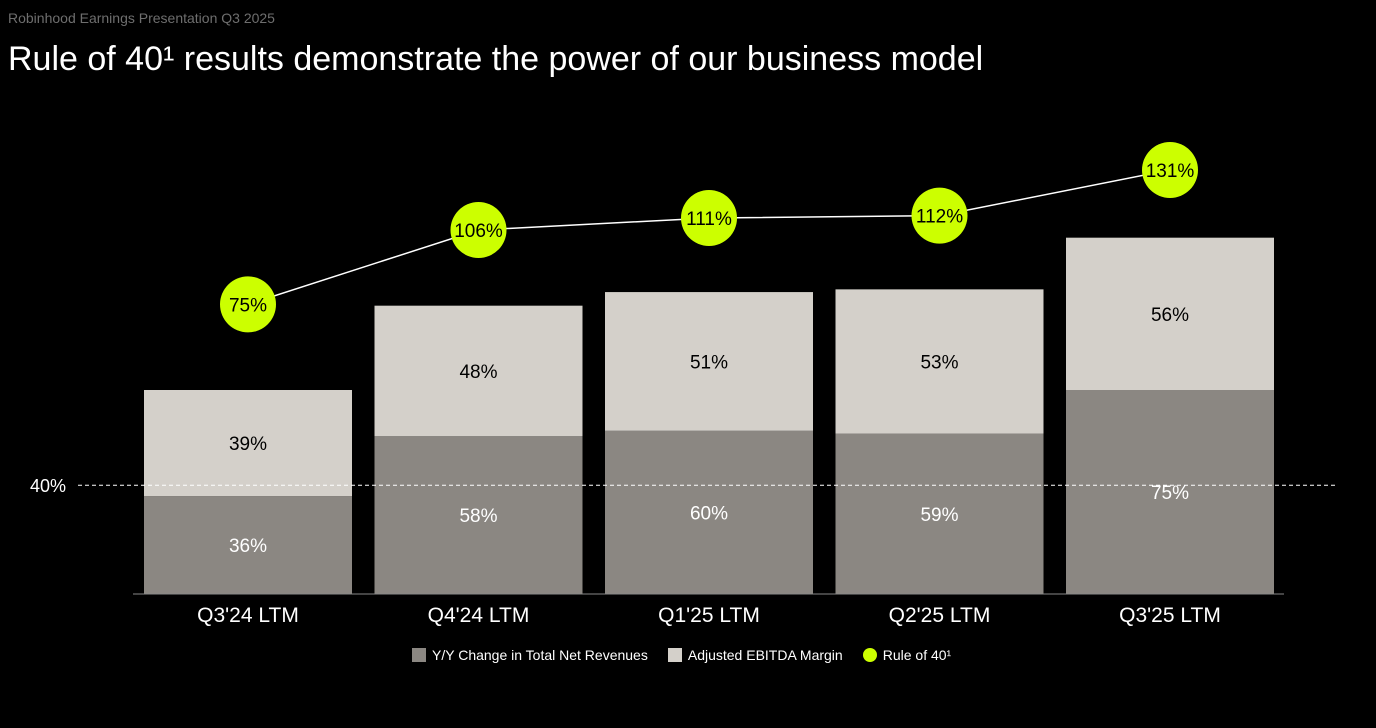 The height and width of the screenshot is (728, 1376). I want to click on rule-of-40-data-label: 131%, so click(1170, 171).